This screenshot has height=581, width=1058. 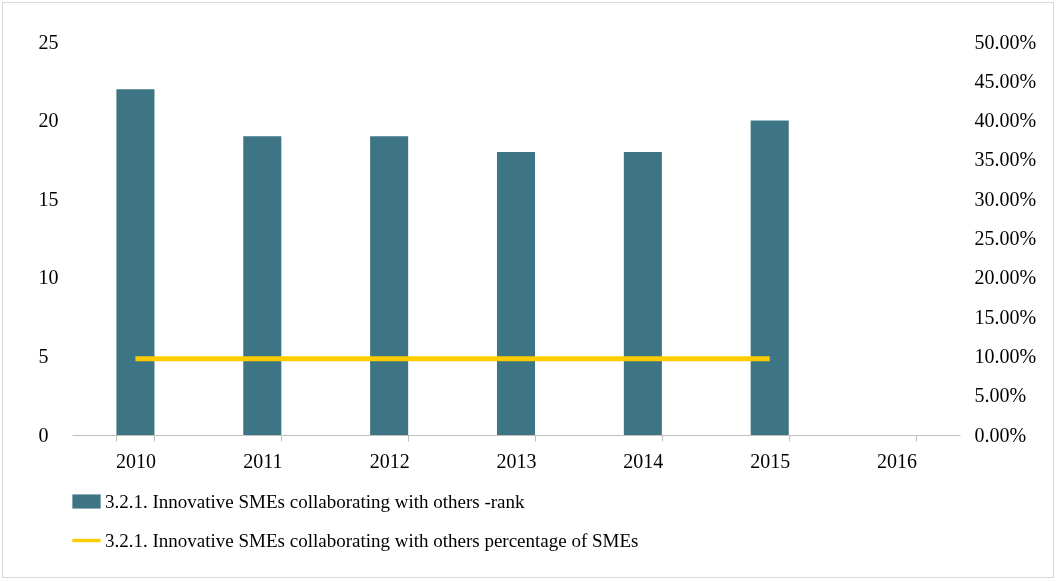 What do you see at coordinates (770, 460) in the screenshot?
I see `x-tick-label: 2015` at bounding box center [770, 460].